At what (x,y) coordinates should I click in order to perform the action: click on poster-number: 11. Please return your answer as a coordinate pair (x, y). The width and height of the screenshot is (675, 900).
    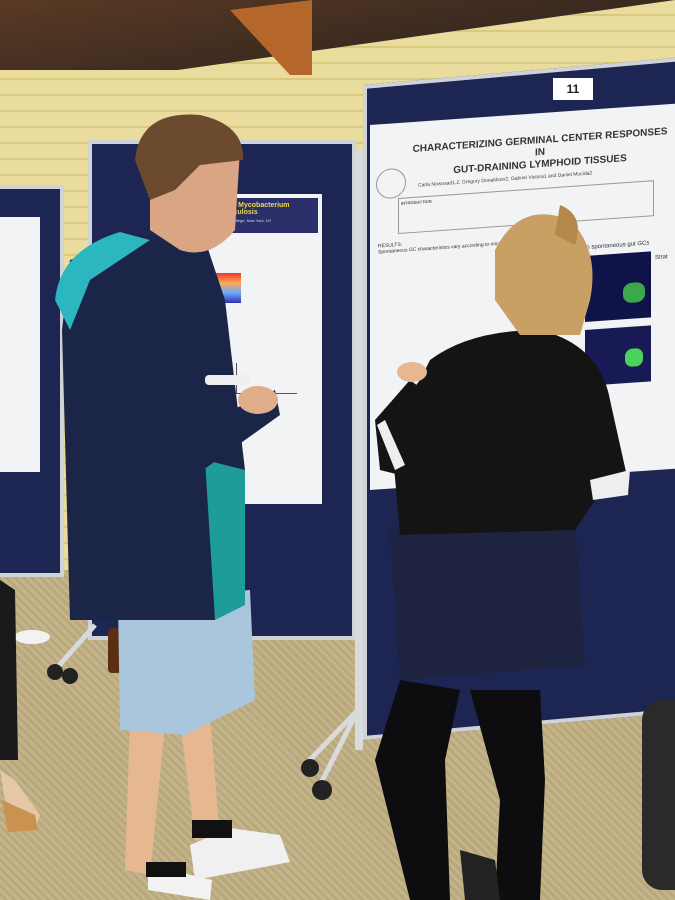
    Looking at the image, I should click on (573, 89).